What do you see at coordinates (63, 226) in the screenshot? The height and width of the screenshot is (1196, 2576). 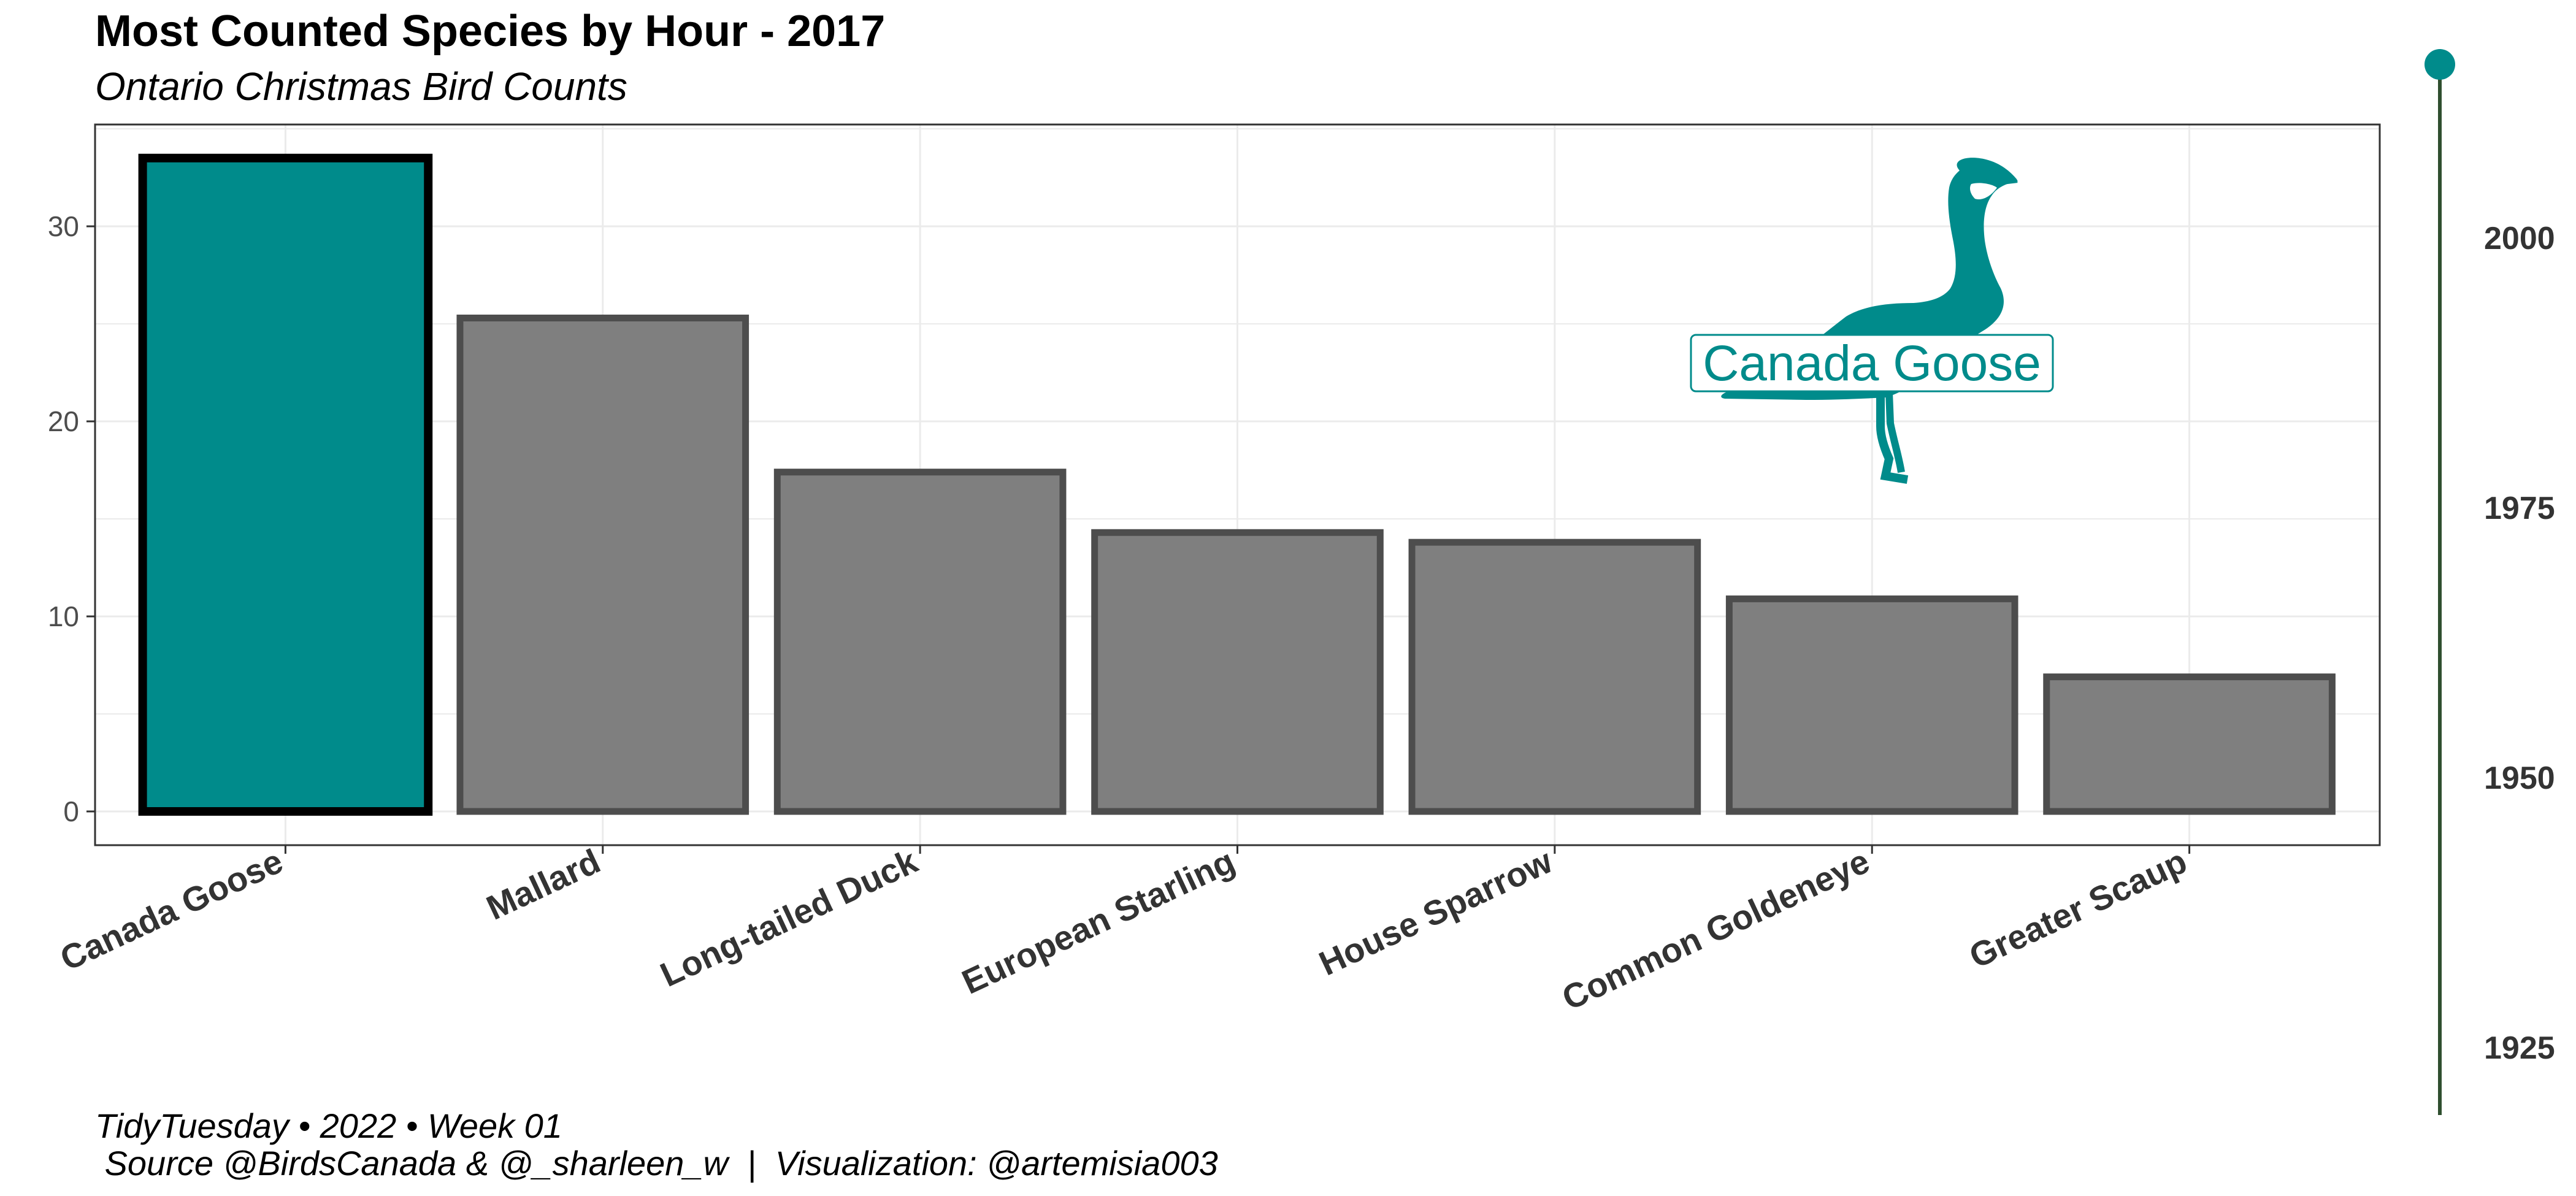 I see `y-tick-label: 30` at bounding box center [63, 226].